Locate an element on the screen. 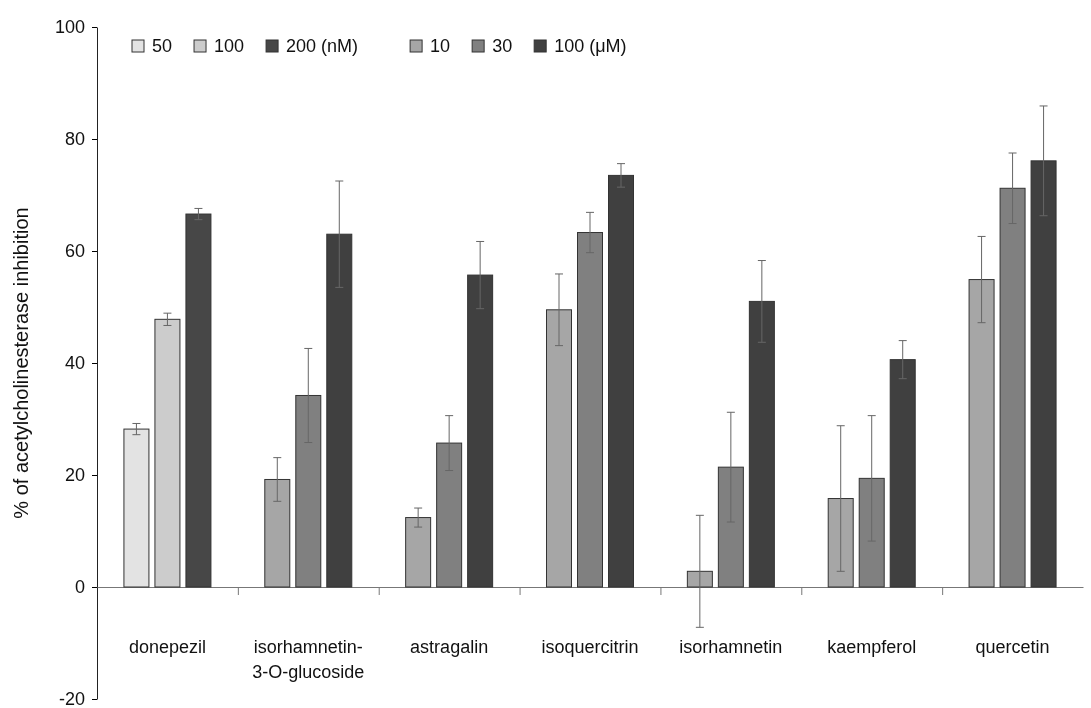 This screenshot has width=1091, height=708. x-tick-label: isorhamnetin is located at coordinates (731, 647).